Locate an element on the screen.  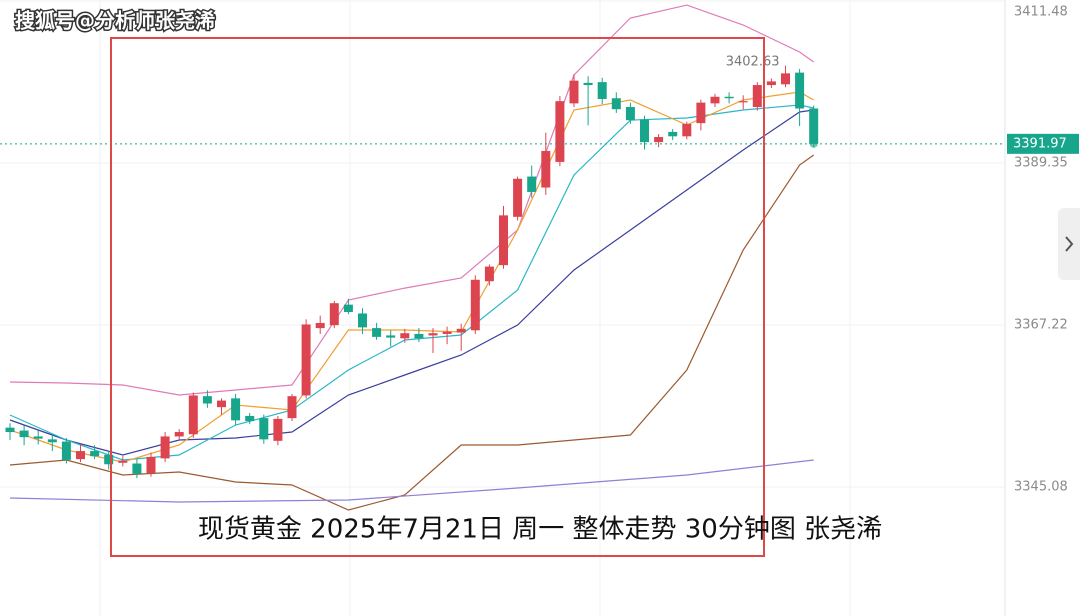
side-tab is located at coordinates (1069, 244).